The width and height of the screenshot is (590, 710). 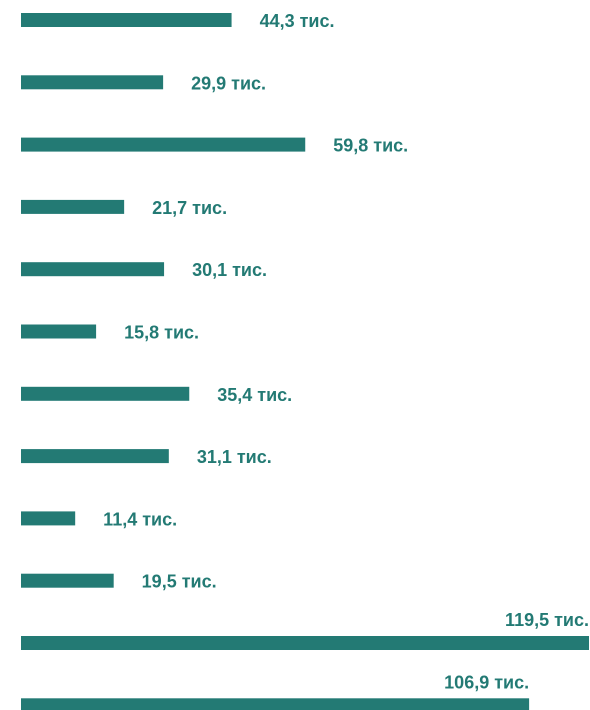 I want to click on bar-value-label-9: 11,4 тис., so click(x=140, y=519).